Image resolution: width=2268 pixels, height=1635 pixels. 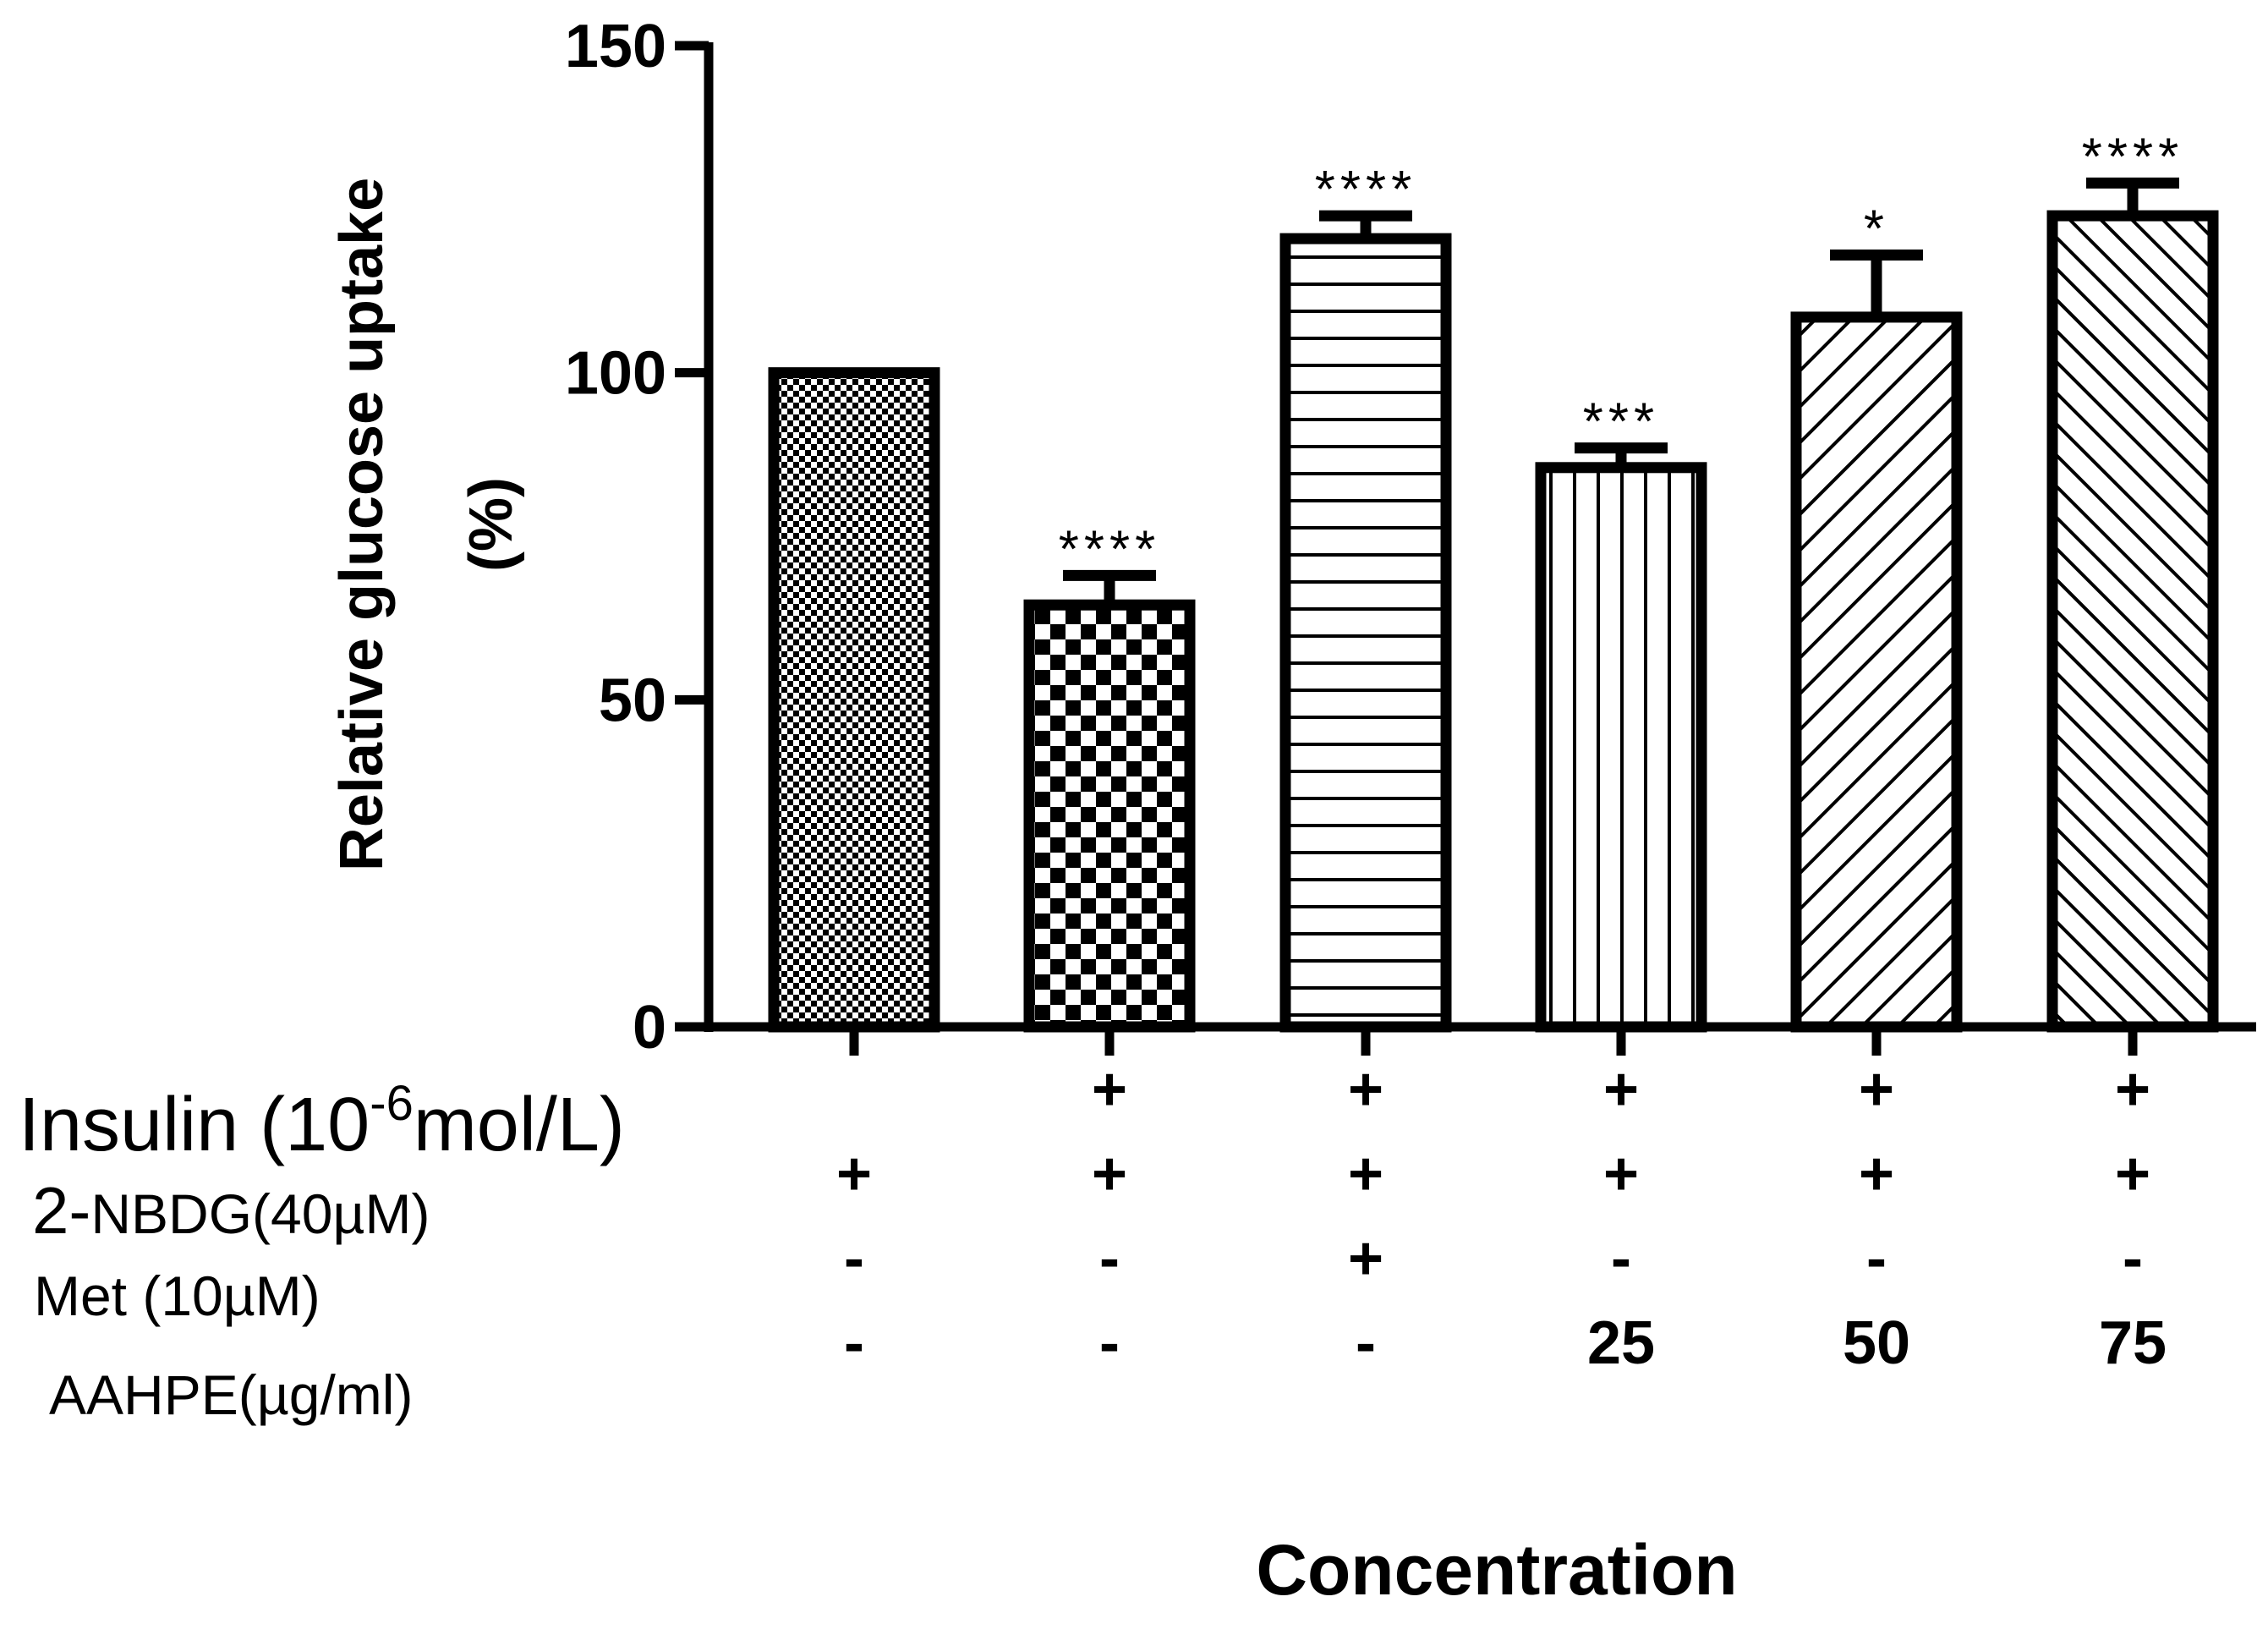 What do you see at coordinates (1876, 229) in the screenshot?
I see `significance-label: *` at bounding box center [1876, 229].